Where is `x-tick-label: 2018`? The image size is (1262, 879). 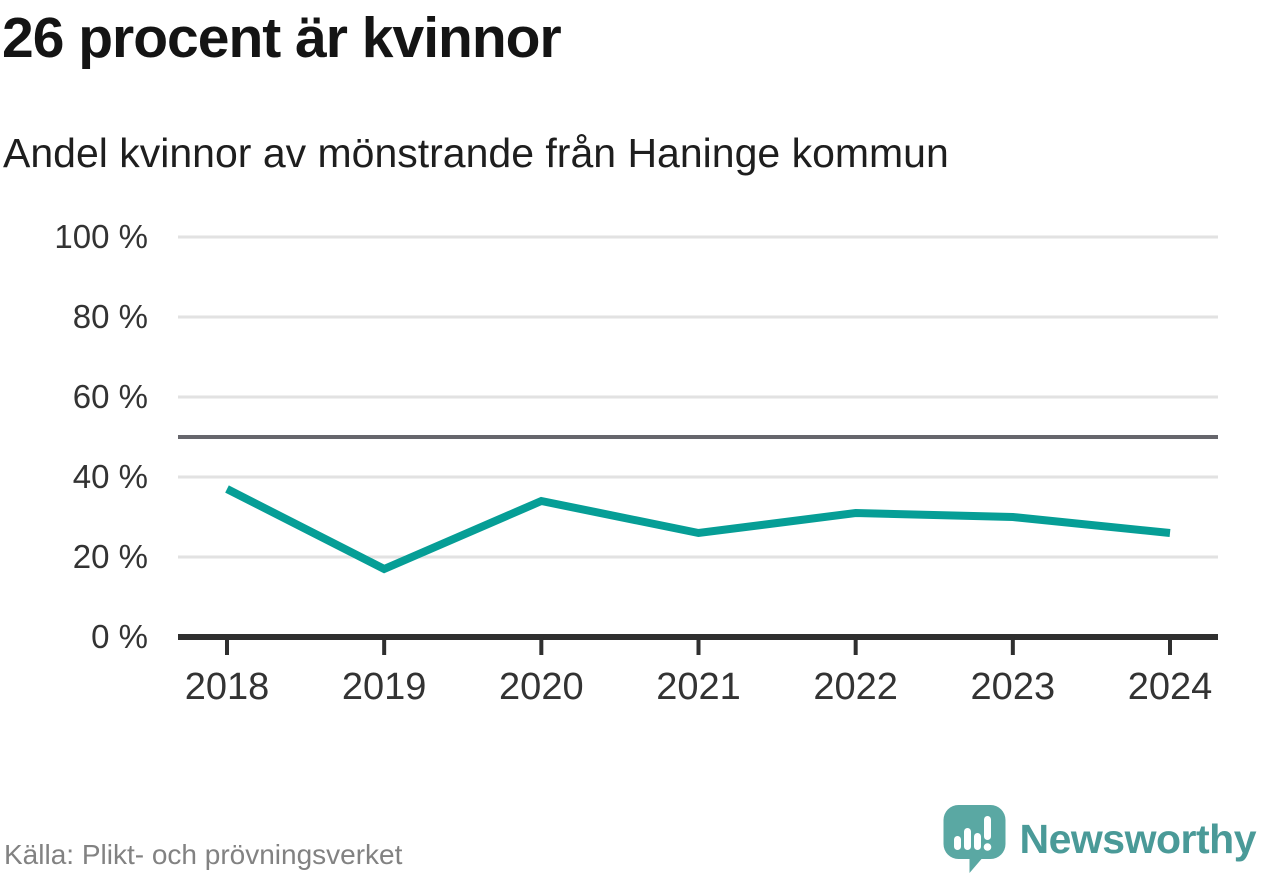
x-tick-label: 2018 is located at coordinates (227, 687).